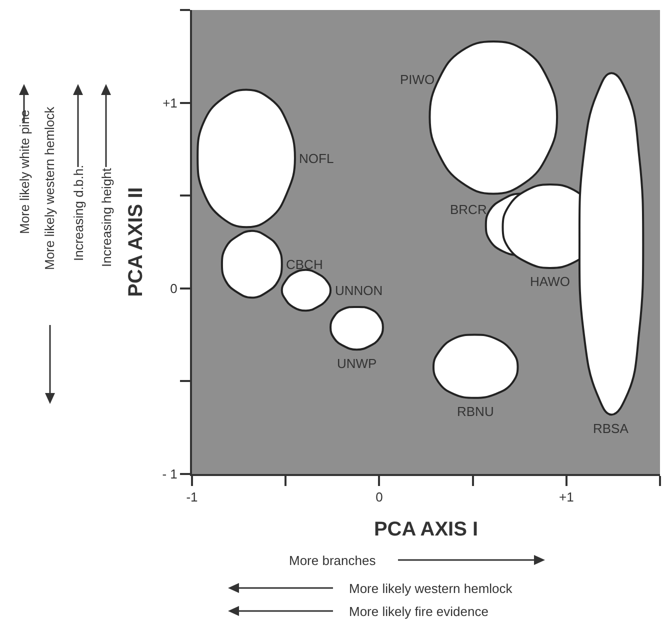 This screenshot has height=619, width=667. I want to click on y-tick-label: +1, so click(170, 102).